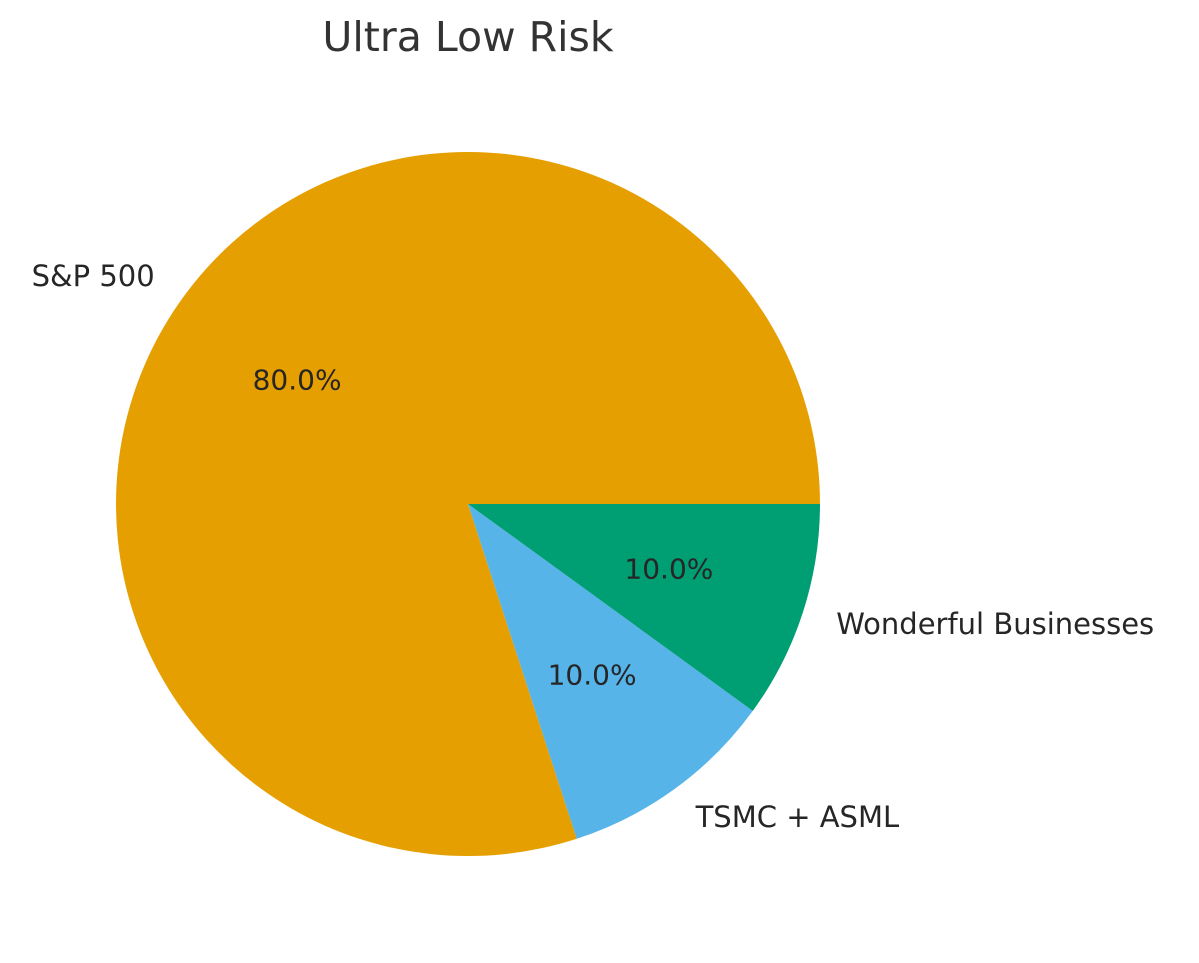 The height and width of the screenshot is (963, 1199). I want to click on chart-title: Ultra Low Risk, so click(468, 37).